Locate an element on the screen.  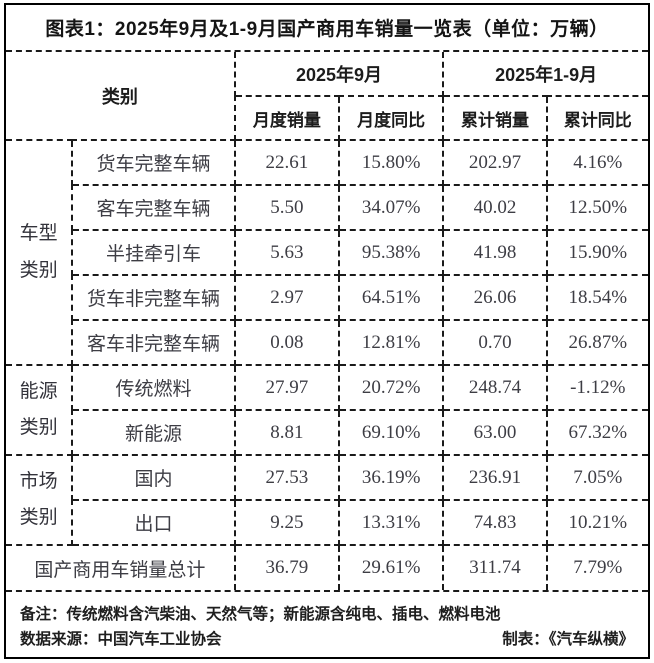
cell-cumulative-sales: 74.83 is located at coordinates (495, 522).